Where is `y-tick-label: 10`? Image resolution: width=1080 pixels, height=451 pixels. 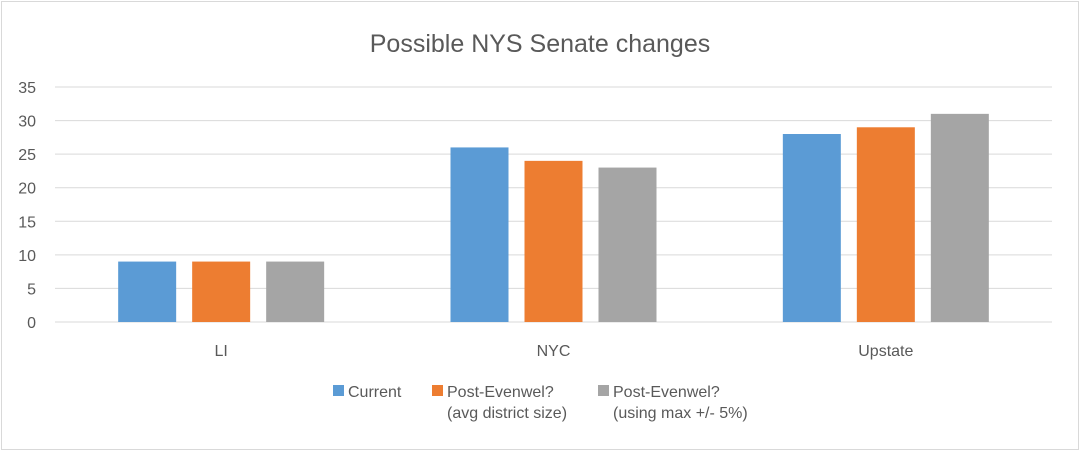
y-tick-label: 10 is located at coordinates (27, 256).